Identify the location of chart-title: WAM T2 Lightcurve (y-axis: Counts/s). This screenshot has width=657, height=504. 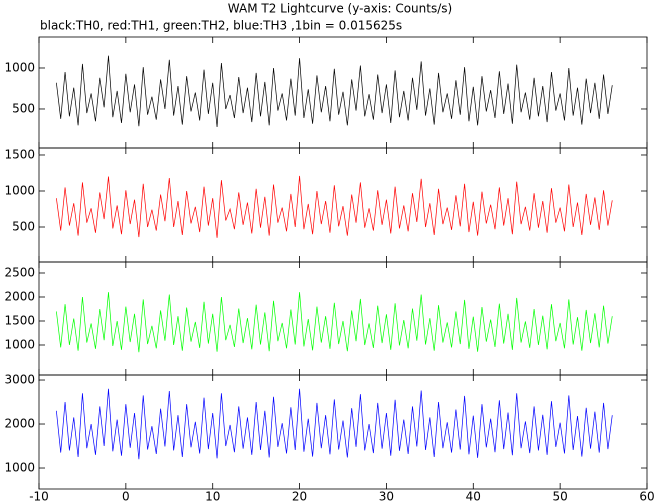
(340, 9).